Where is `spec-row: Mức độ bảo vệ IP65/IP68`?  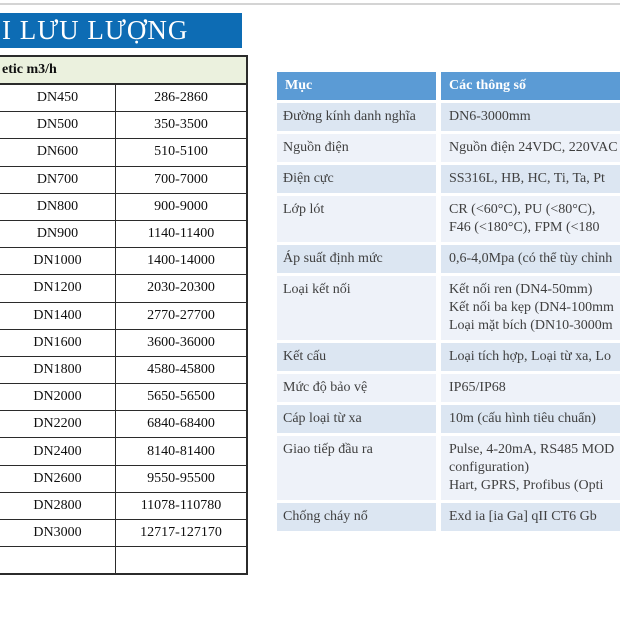
spec-row: Mức độ bảo vệ IP65/IP68 is located at coordinates (448, 388).